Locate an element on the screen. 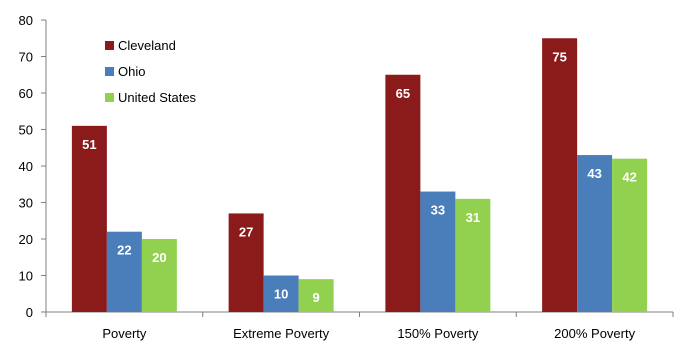 Image resolution: width=675 pixels, height=345 pixels. x-category-label: Extreme Poverty is located at coordinates (281, 333).